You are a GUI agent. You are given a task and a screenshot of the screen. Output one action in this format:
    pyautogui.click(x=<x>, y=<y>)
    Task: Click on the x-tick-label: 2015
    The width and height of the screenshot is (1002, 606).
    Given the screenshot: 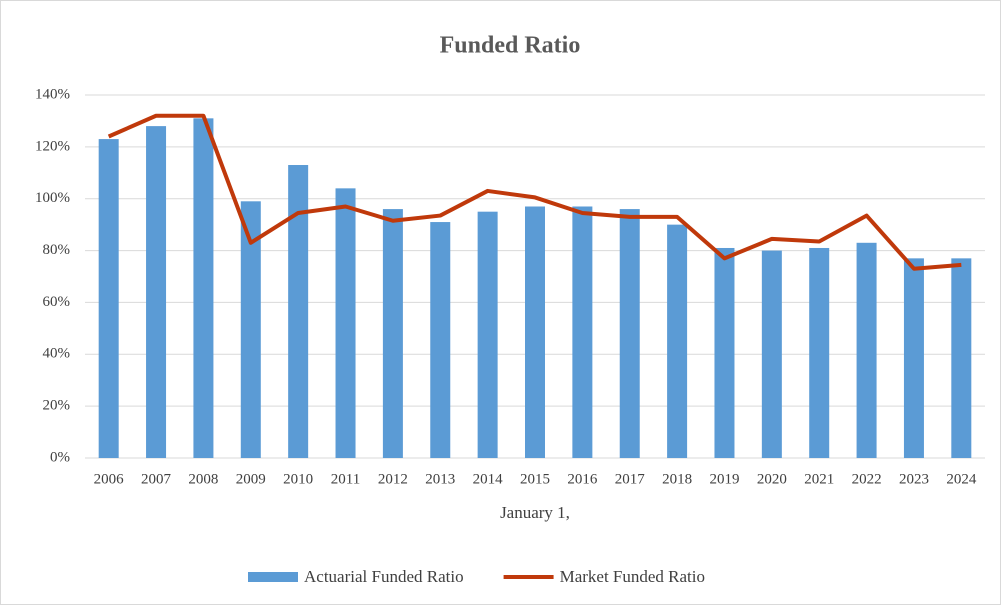 What is the action you would take?
    pyautogui.click(x=535, y=479)
    